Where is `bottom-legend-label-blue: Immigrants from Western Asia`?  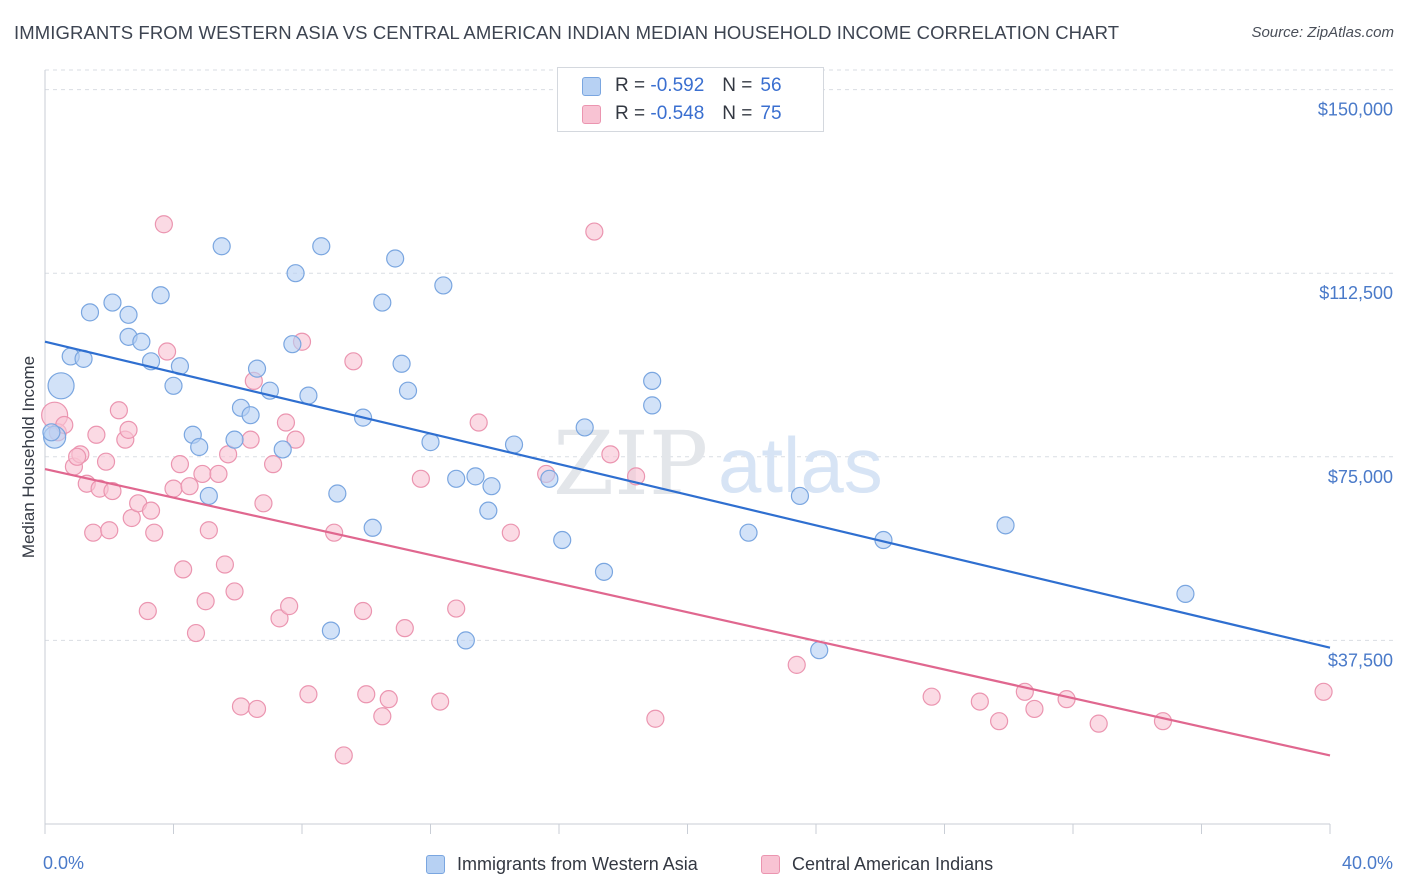
bottom-legend-label-blue: Immigrants from Western Asia is located at coordinates (577, 863).